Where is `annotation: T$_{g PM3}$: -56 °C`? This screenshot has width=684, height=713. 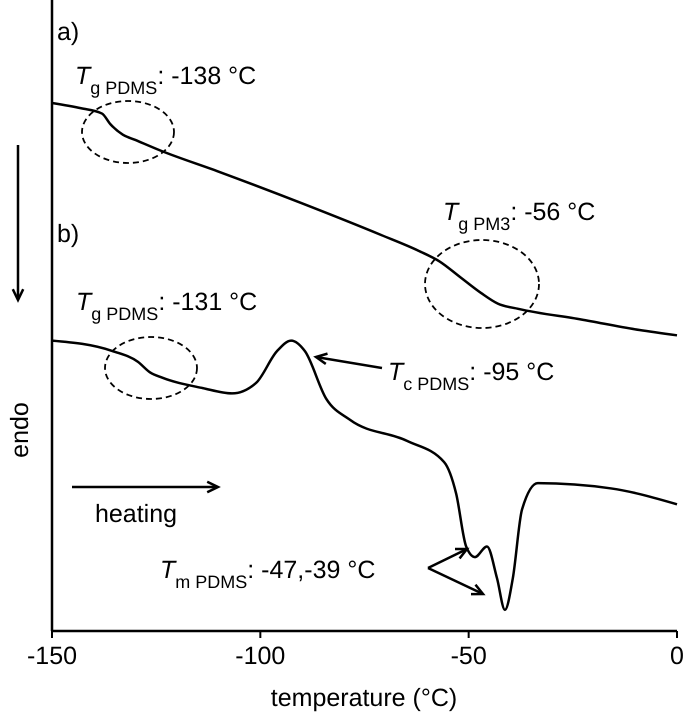
annotation: T$_{g PM3}$: -56 °C is located at coordinates (519, 216).